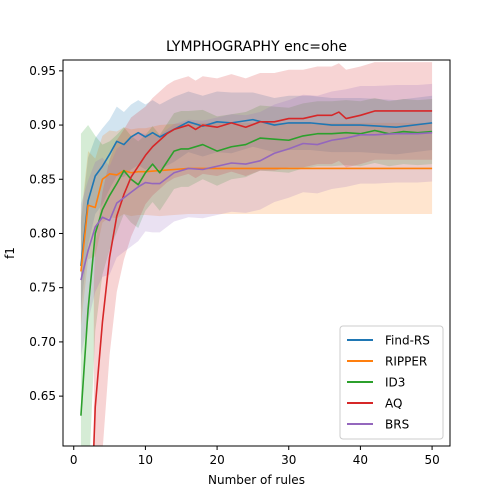 This screenshot has width=500, height=504. I want to click on y-tick-label: 0.70, so click(42, 342).